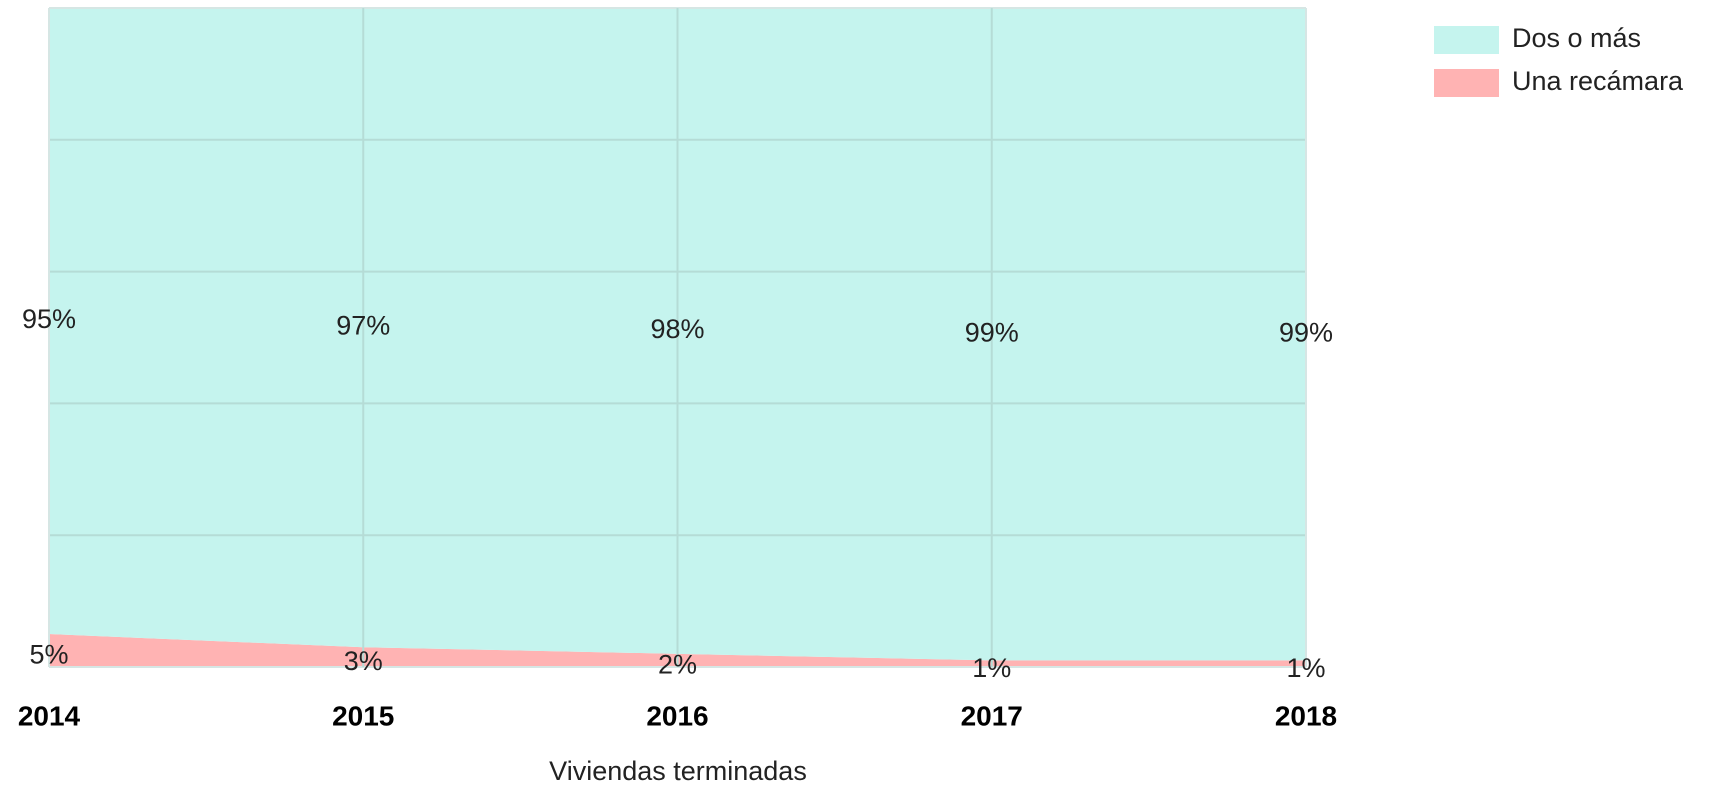  I want to click on x-tick-label: 2015, so click(363, 715).